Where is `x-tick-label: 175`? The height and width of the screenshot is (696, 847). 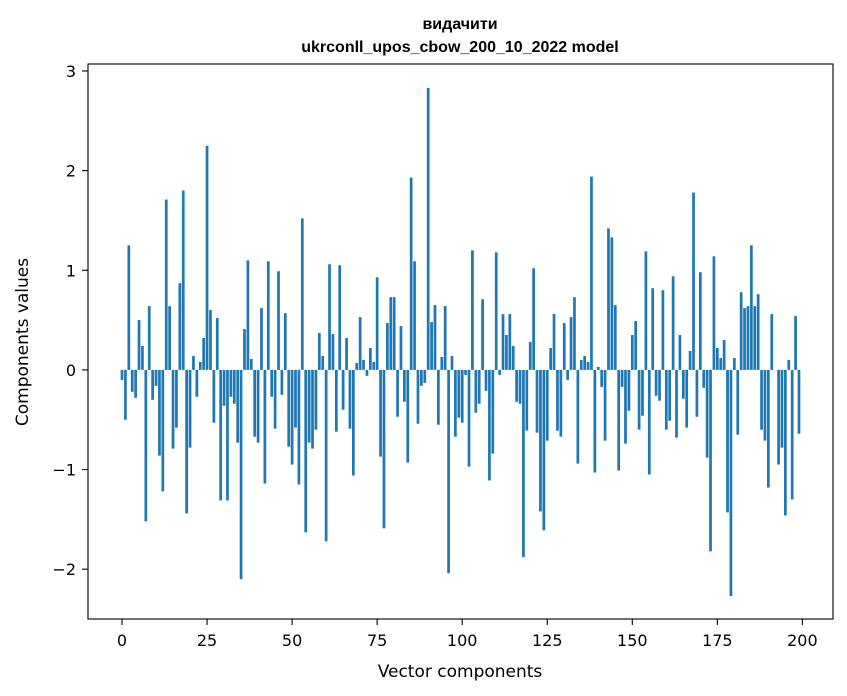
x-tick-label: 175 is located at coordinates (717, 640).